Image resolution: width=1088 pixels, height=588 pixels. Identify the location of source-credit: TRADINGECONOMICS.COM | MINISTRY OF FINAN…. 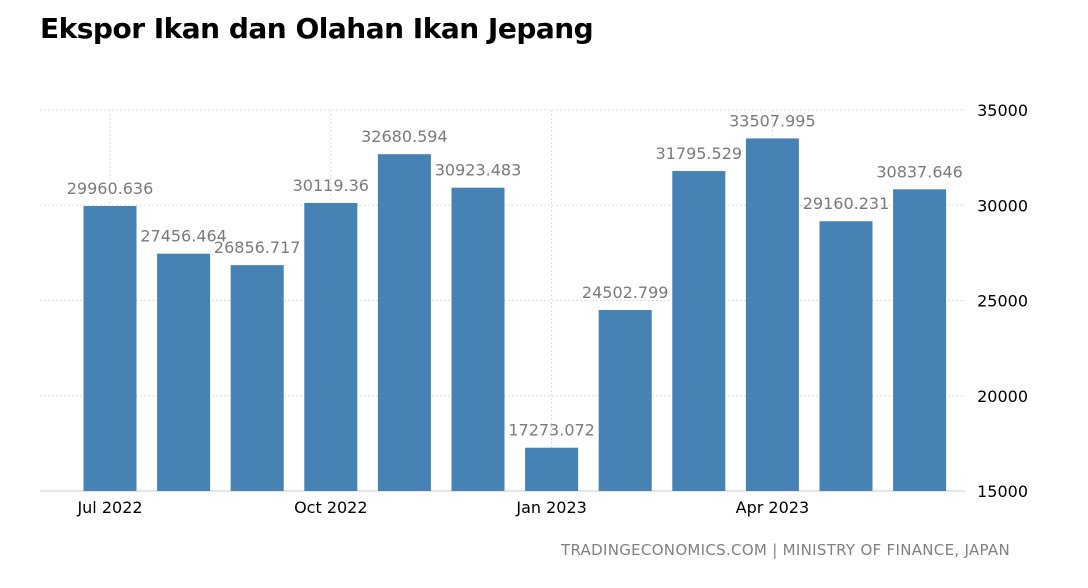
(785, 550).